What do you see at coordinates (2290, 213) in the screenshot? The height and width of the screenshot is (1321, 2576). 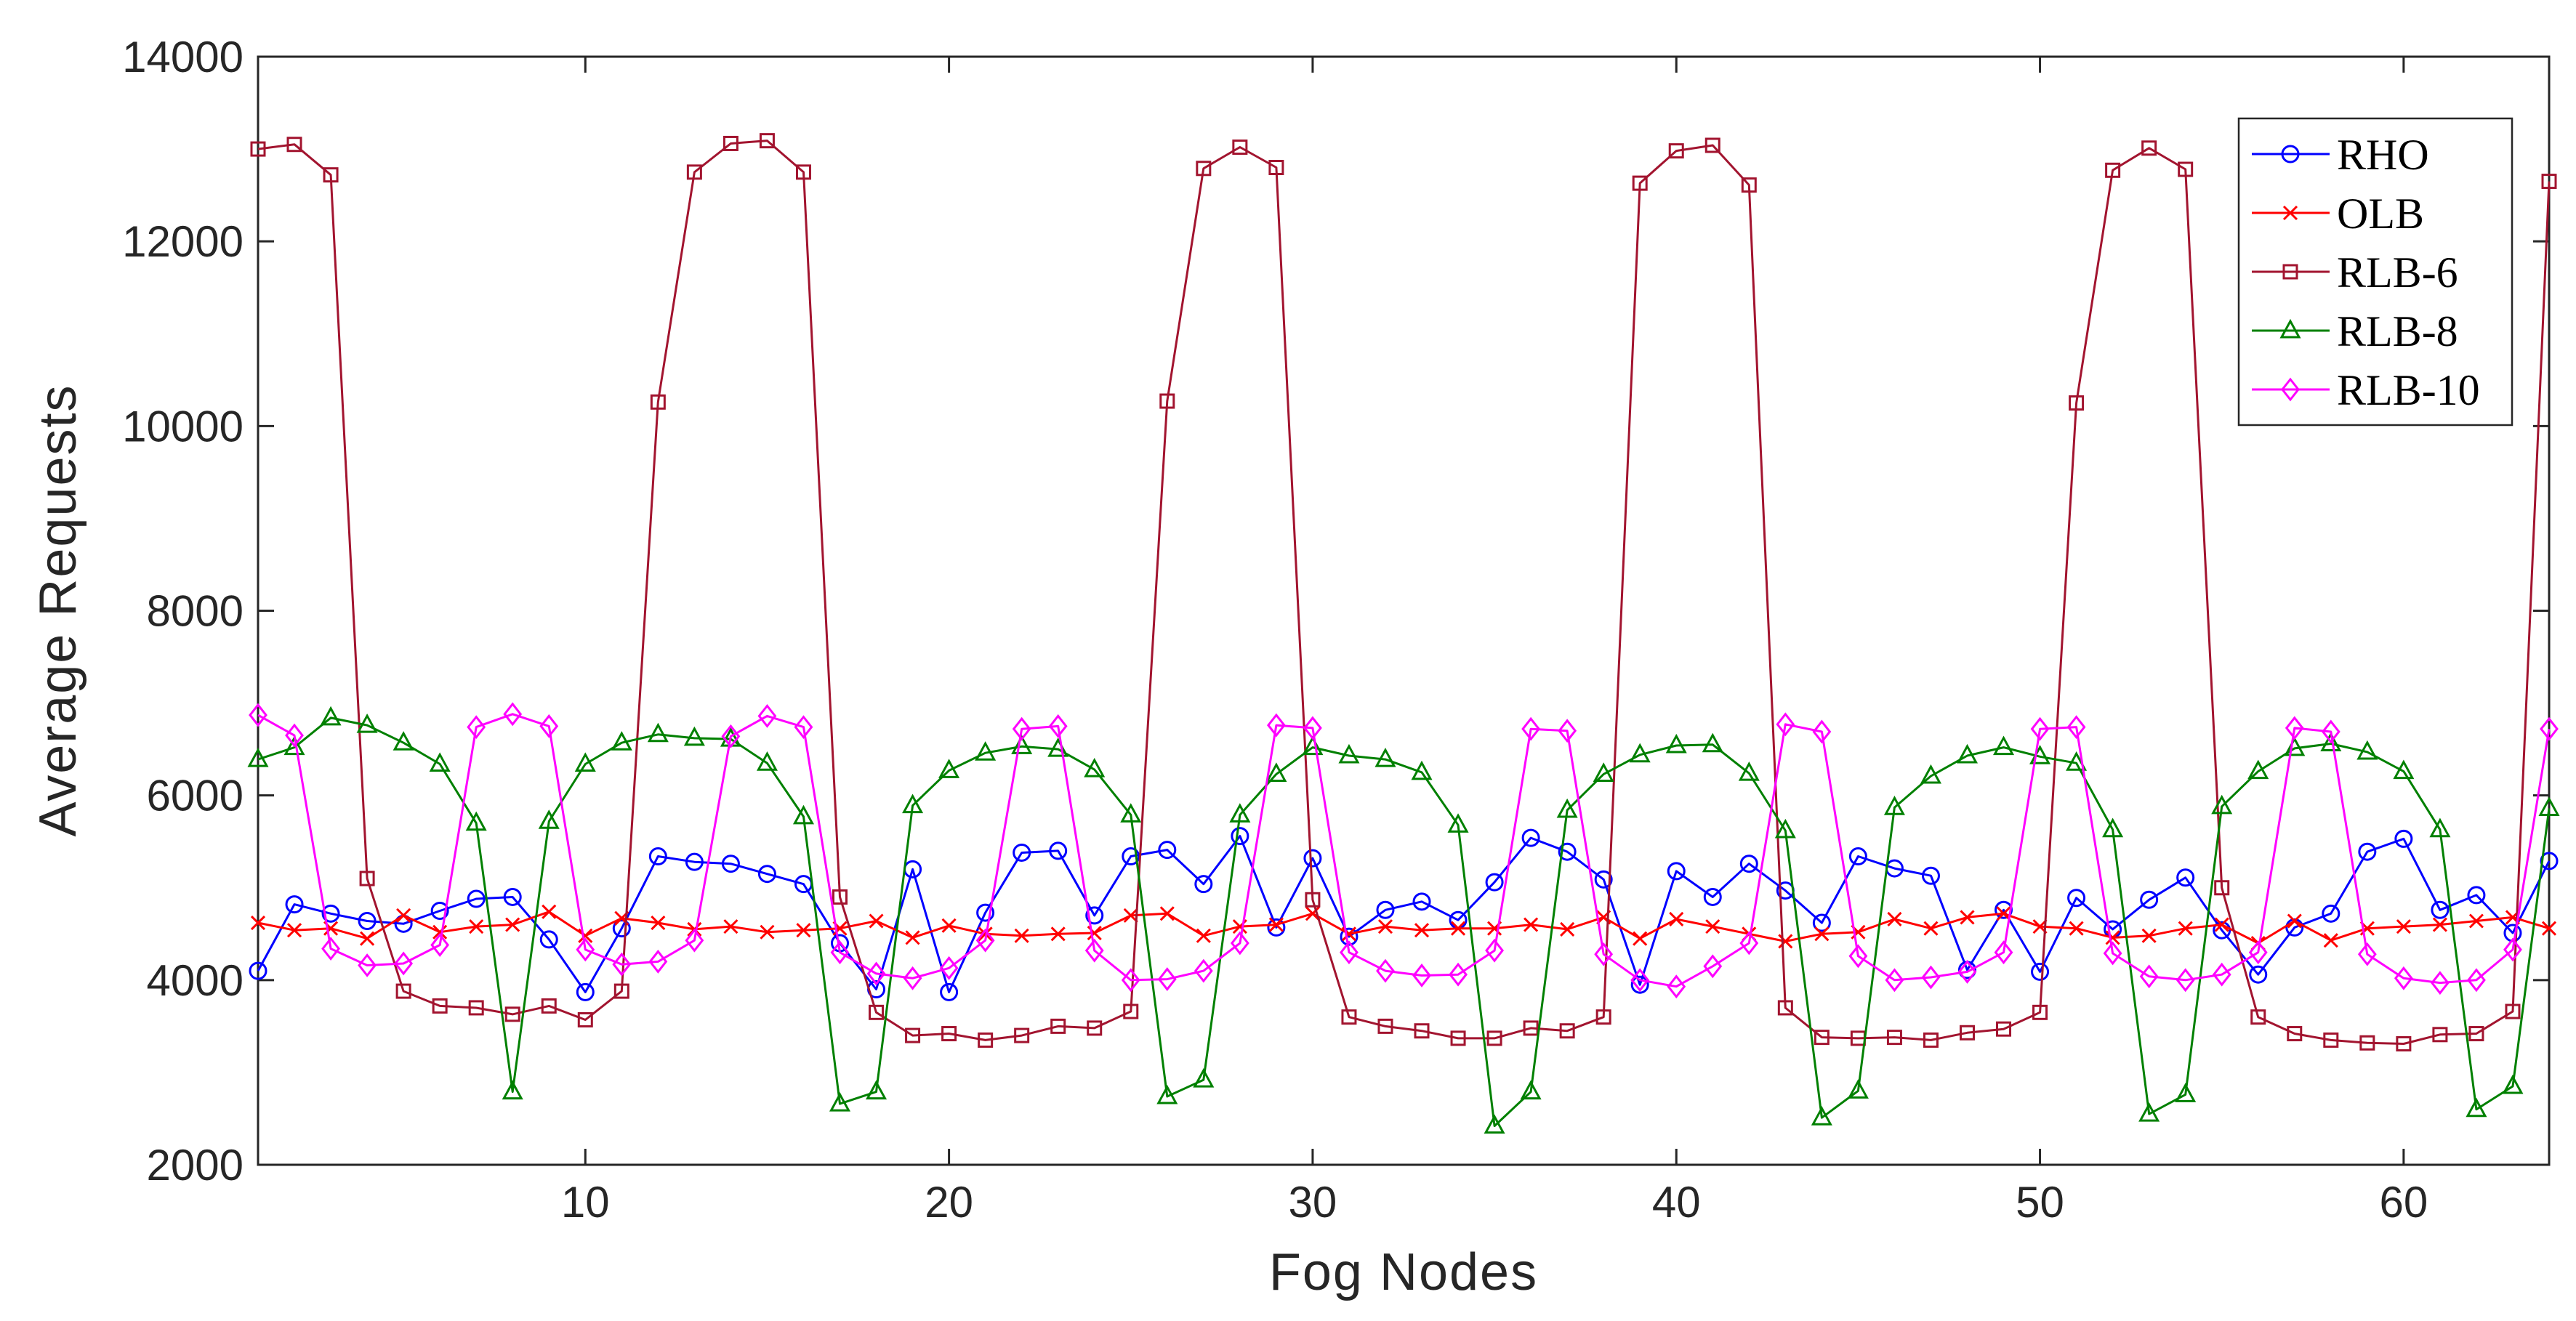 I see `legend-marker-olb` at bounding box center [2290, 213].